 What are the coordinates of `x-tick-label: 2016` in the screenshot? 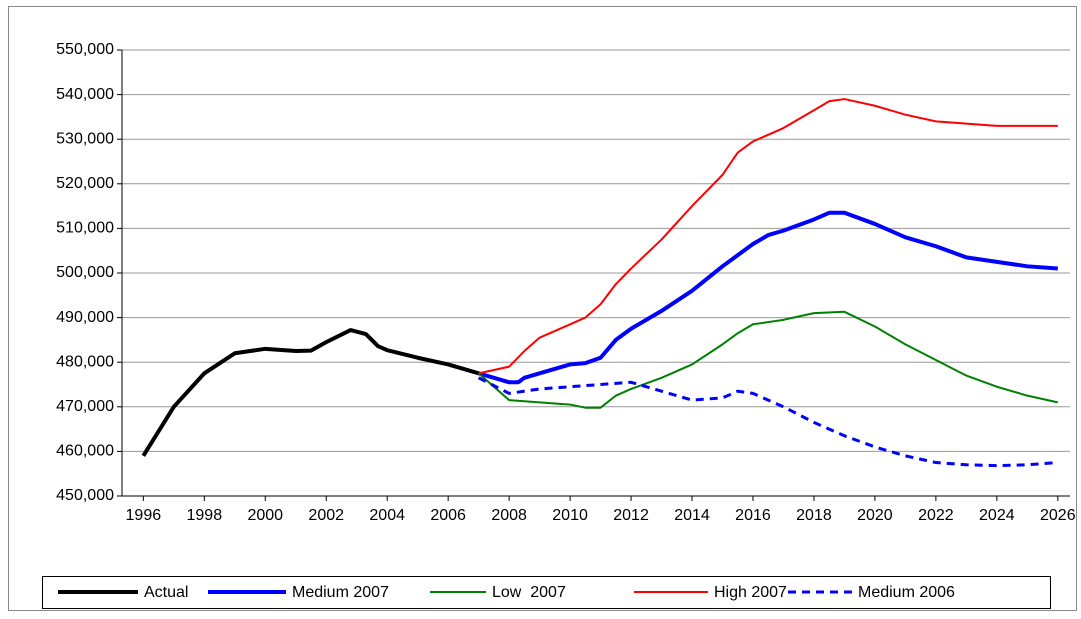 It's located at (753, 515).